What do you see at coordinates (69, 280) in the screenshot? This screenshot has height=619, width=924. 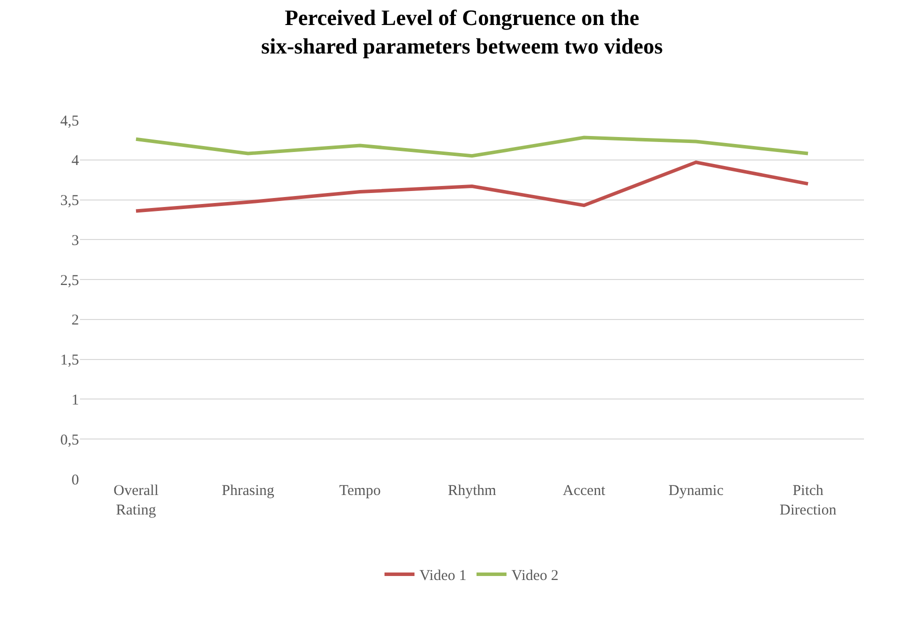 I see `y-tick-label: 2,5` at bounding box center [69, 280].